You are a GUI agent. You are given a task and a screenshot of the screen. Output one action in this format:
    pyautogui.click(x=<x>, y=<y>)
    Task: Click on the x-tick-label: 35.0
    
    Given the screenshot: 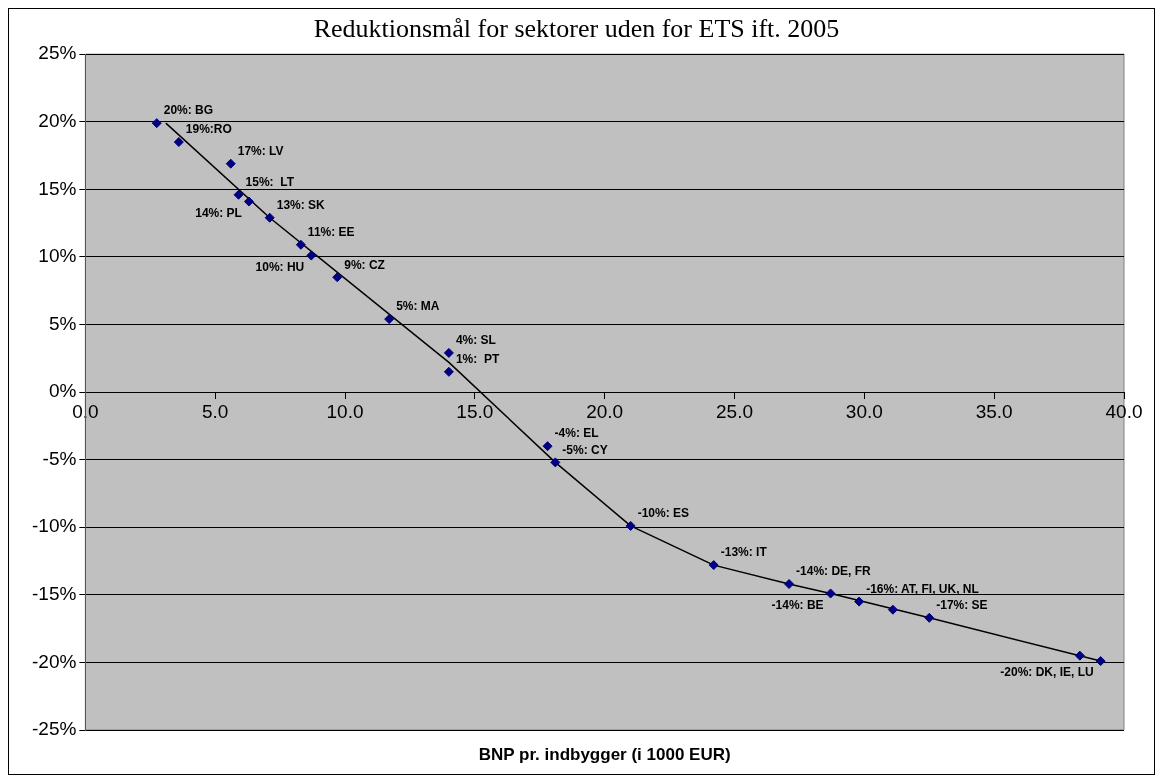 What is the action you would take?
    pyautogui.click(x=994, y=411)
    